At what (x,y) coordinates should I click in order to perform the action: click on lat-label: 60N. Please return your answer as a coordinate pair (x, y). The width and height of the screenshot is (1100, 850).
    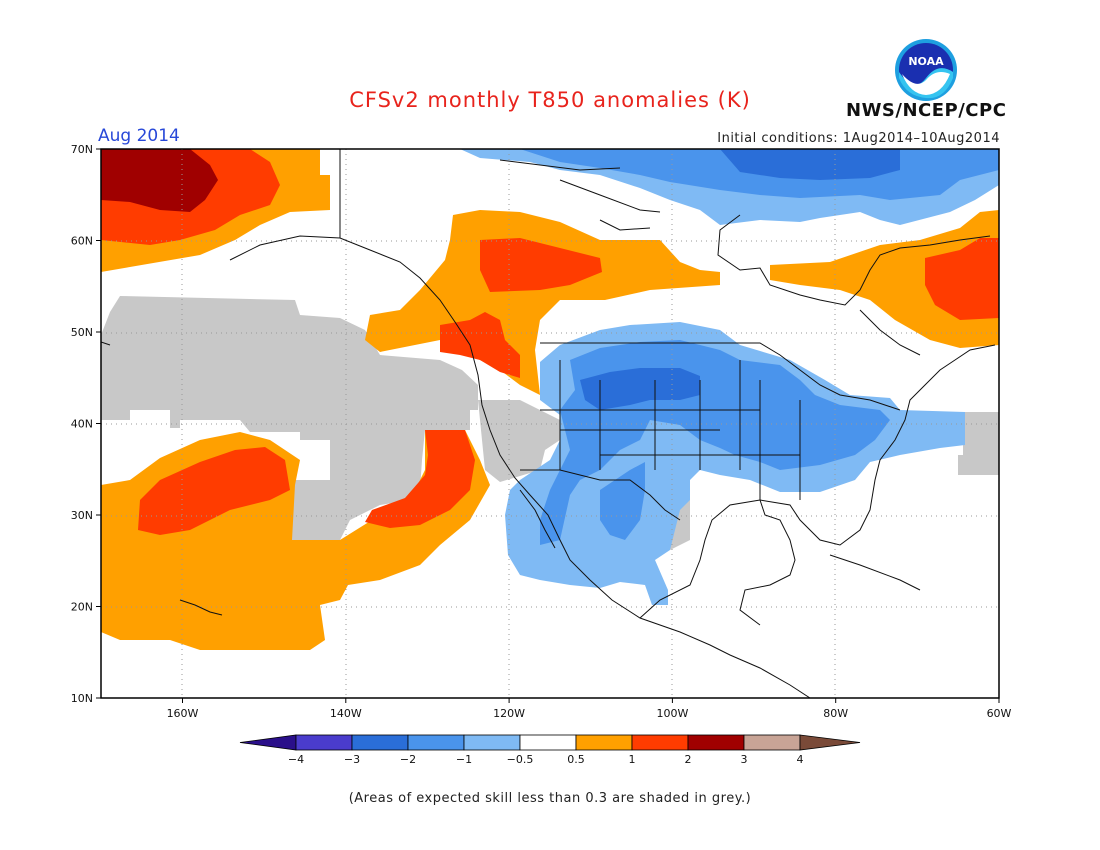
    Looking at the image, I should click on (82, 241).